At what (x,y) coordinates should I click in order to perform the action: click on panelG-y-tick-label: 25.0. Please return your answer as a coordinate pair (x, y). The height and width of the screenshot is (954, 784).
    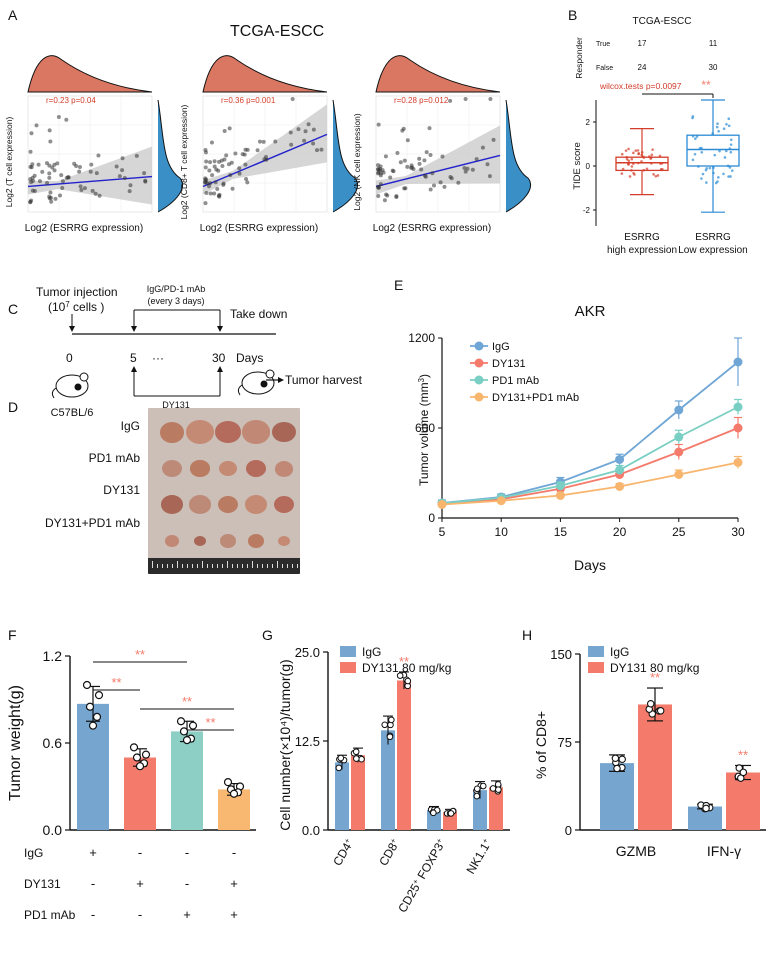
    Looking at the image, I should click on (307, 652).